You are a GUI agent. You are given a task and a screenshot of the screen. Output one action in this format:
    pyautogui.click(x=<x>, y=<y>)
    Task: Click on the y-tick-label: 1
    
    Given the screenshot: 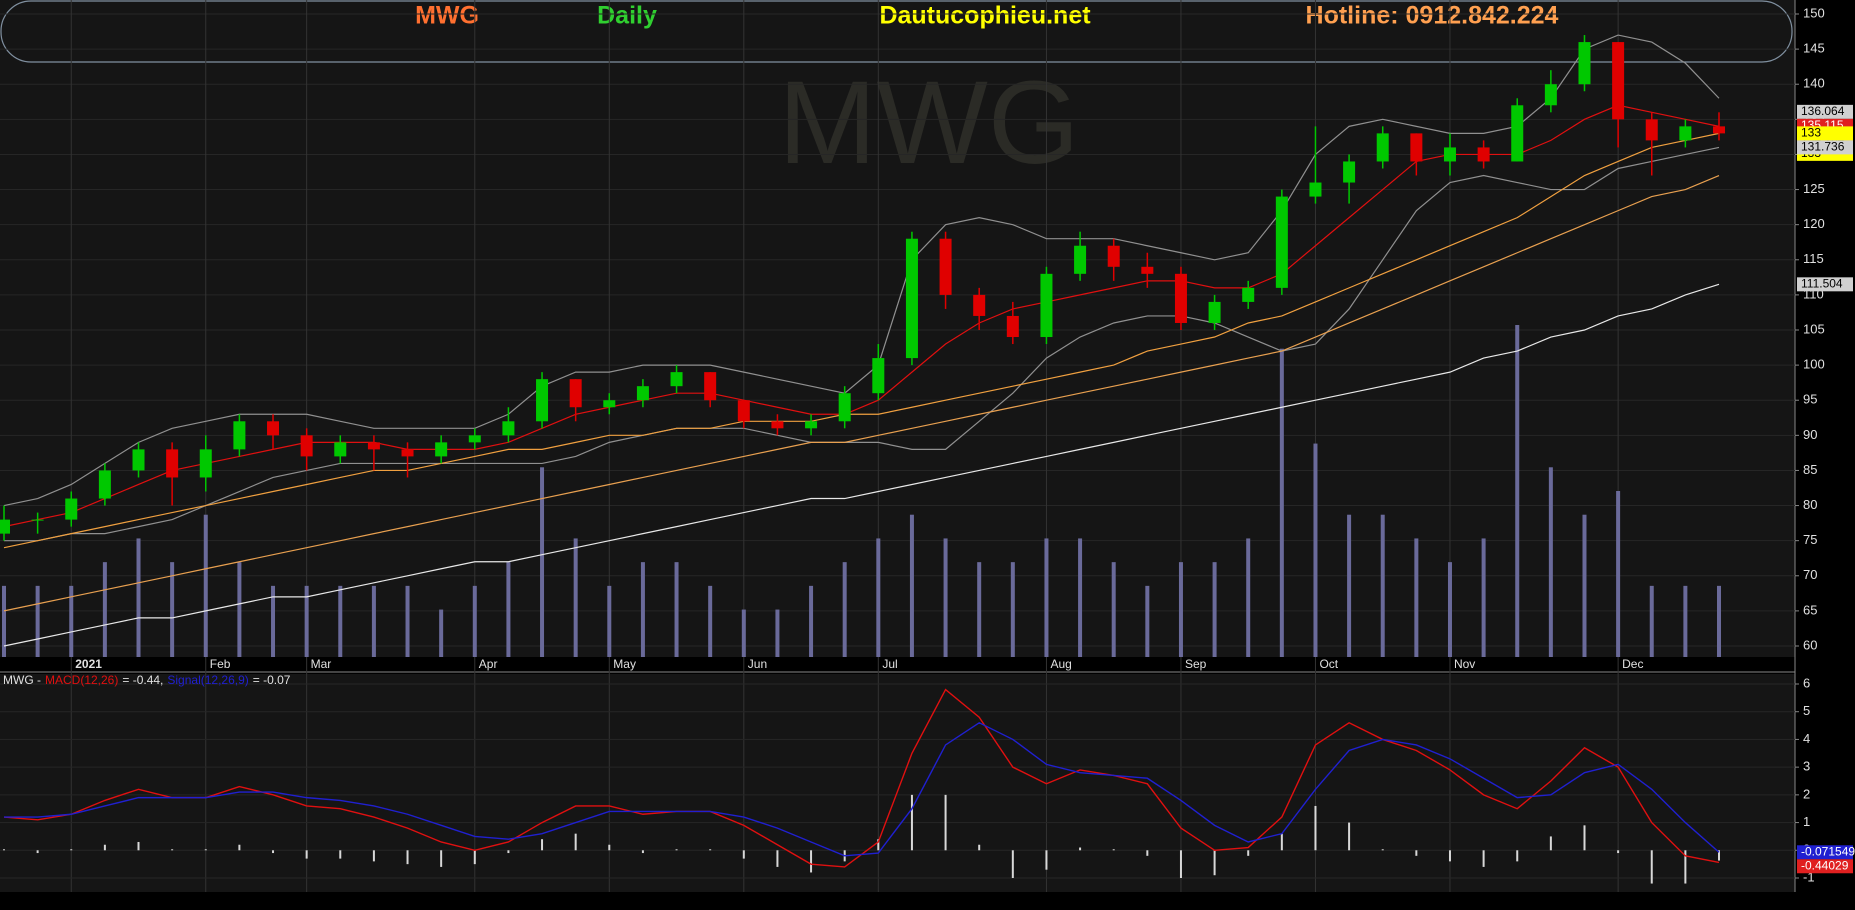 What is the action you would take?
    pyautogui.click(x=1806, y=821)
    